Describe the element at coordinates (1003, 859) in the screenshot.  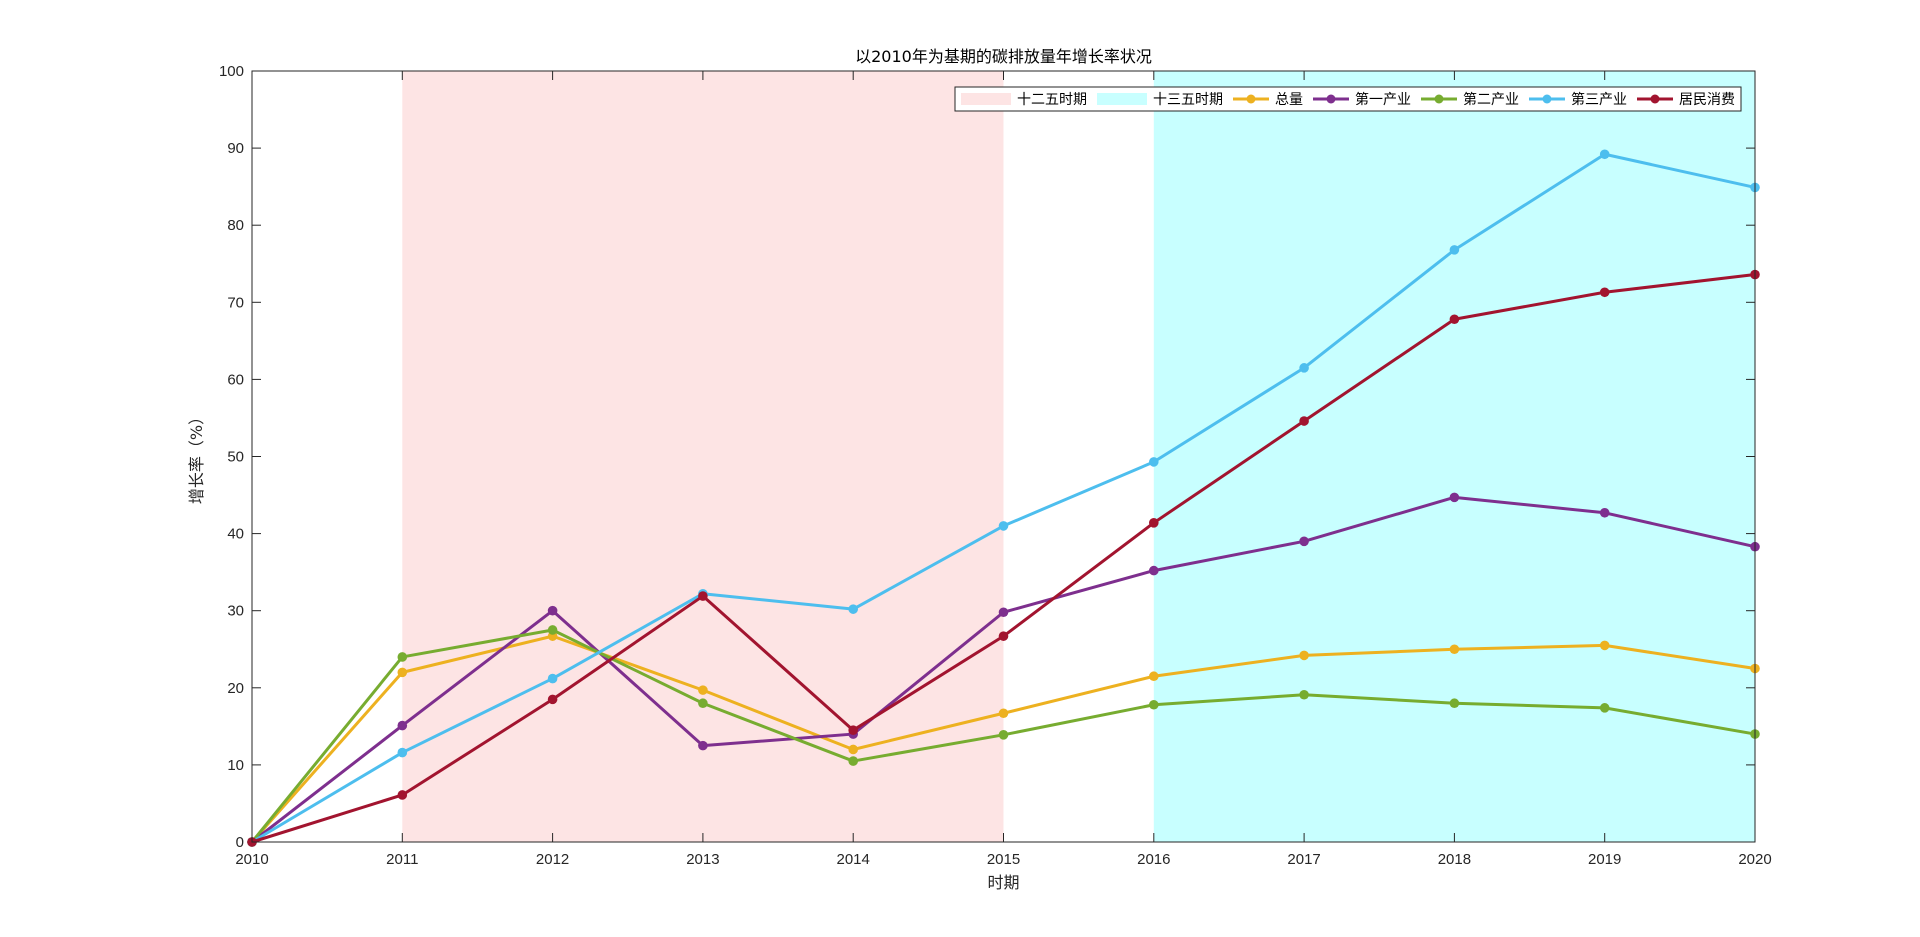
I see `x-tick-label: 2015` at that location.